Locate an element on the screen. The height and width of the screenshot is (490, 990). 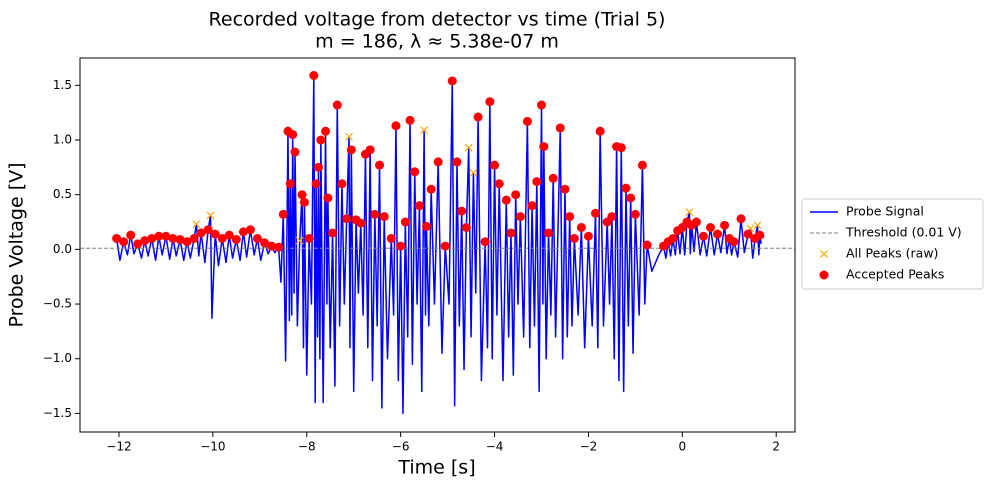
x-axis-label: Time [s] is located at coordinates (436, 468).